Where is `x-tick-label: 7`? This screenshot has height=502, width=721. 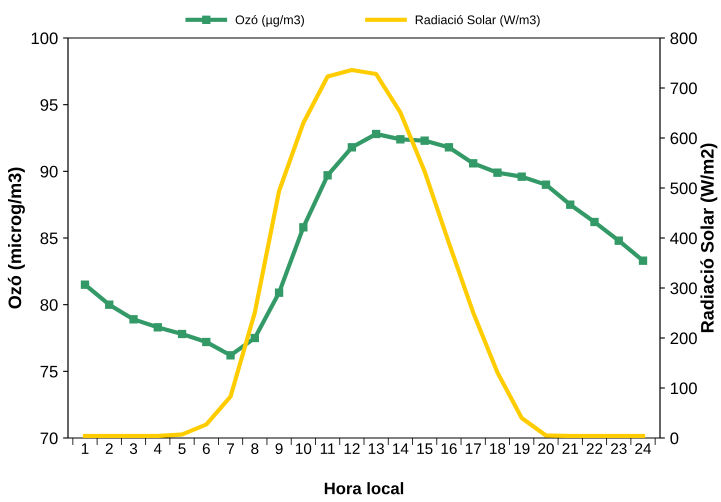 x-tick-label: 7 is located at coordinates (230, 448).